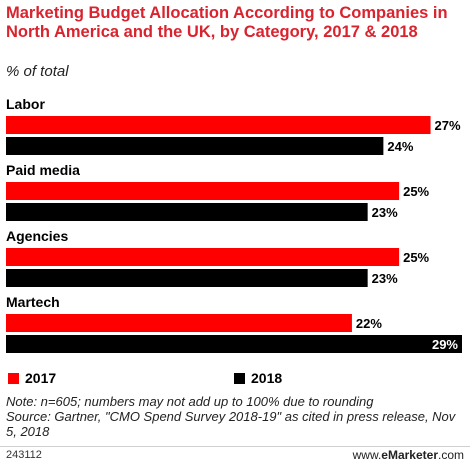  I want to click on data-label-martech-2018: 29%, so click(445, 344).